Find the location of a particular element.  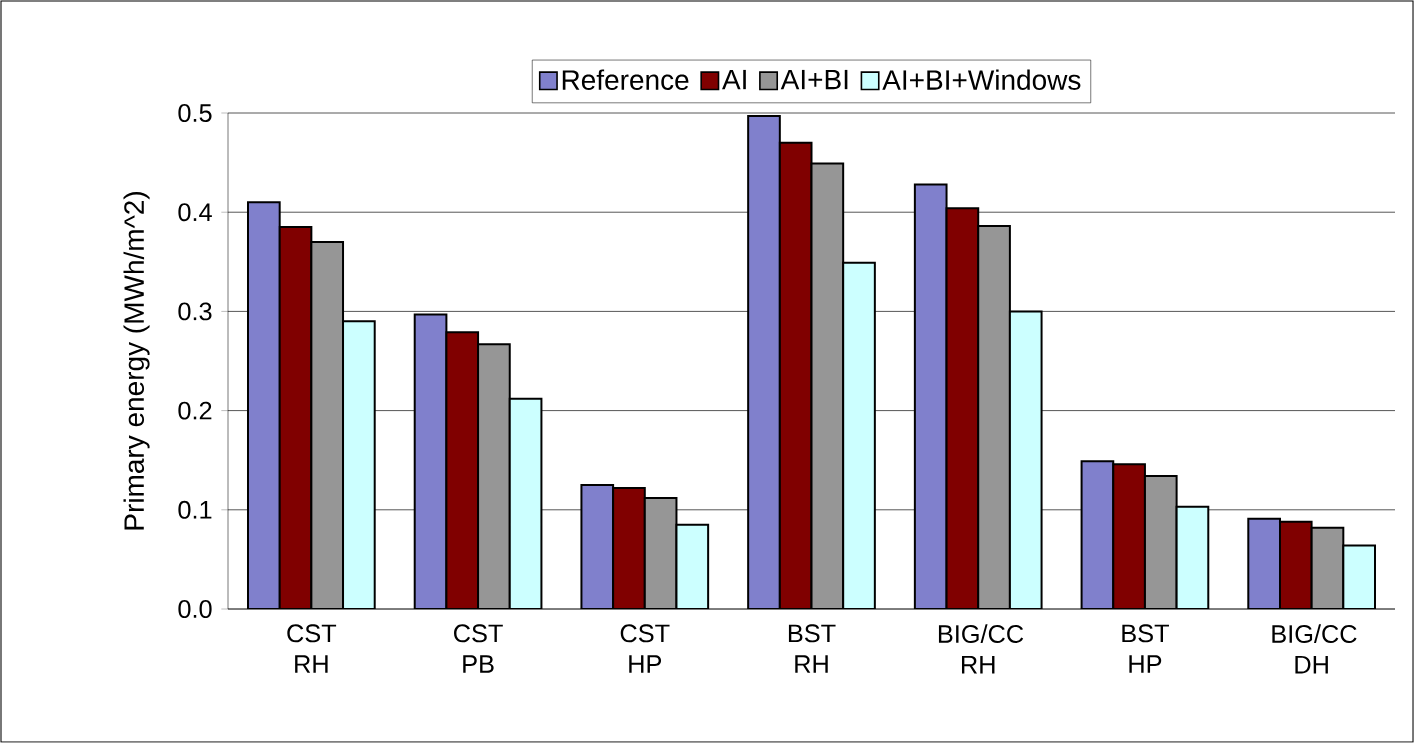

y-tick-label: 0.0 is located at coordinates (195, 609).